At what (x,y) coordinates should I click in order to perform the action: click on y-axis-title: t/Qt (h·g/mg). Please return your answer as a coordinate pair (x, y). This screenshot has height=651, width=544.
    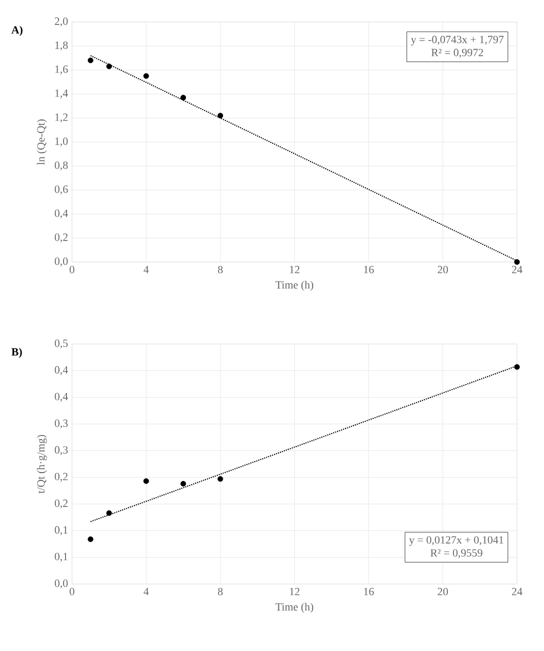
    Looking at the image, I should click on (41, 464).